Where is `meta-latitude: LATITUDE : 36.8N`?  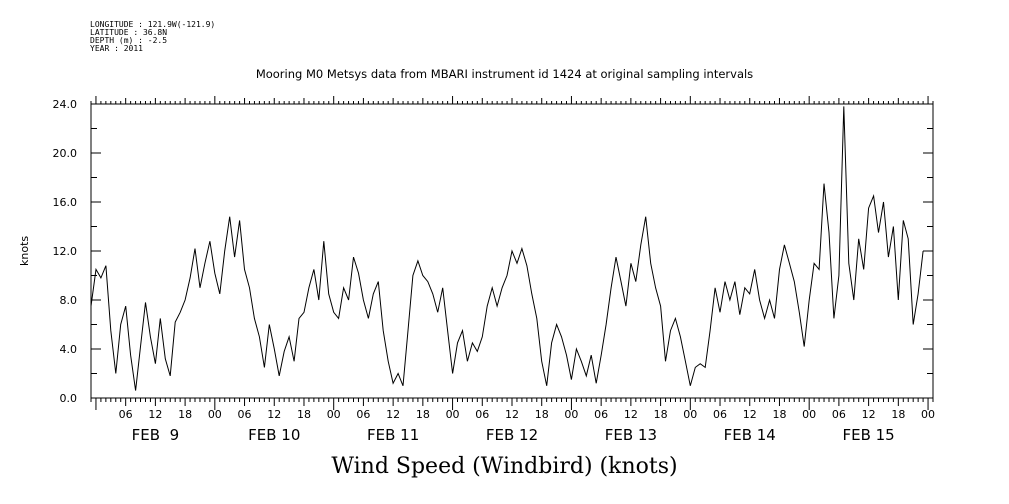
meta-latitude: LATITUDE : 36.8N is located at coordinates (129, 32).